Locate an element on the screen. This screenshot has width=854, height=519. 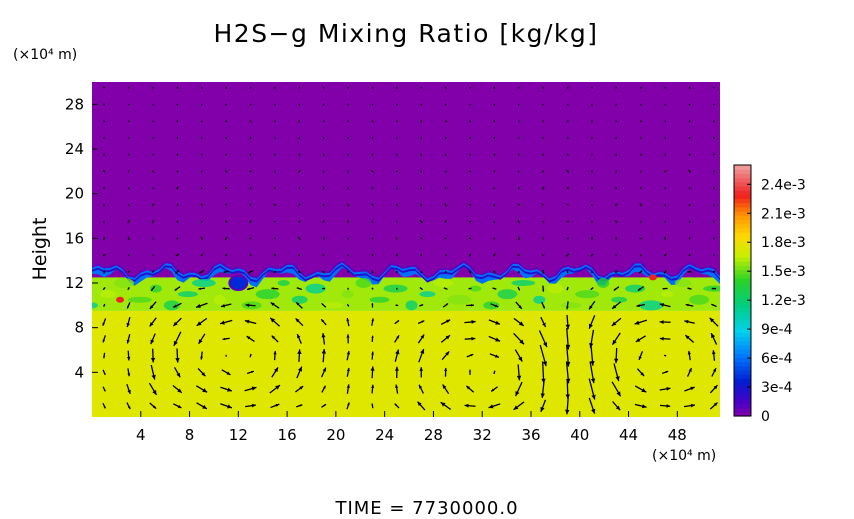
interface-eddy is located at coordinates (238, 283).